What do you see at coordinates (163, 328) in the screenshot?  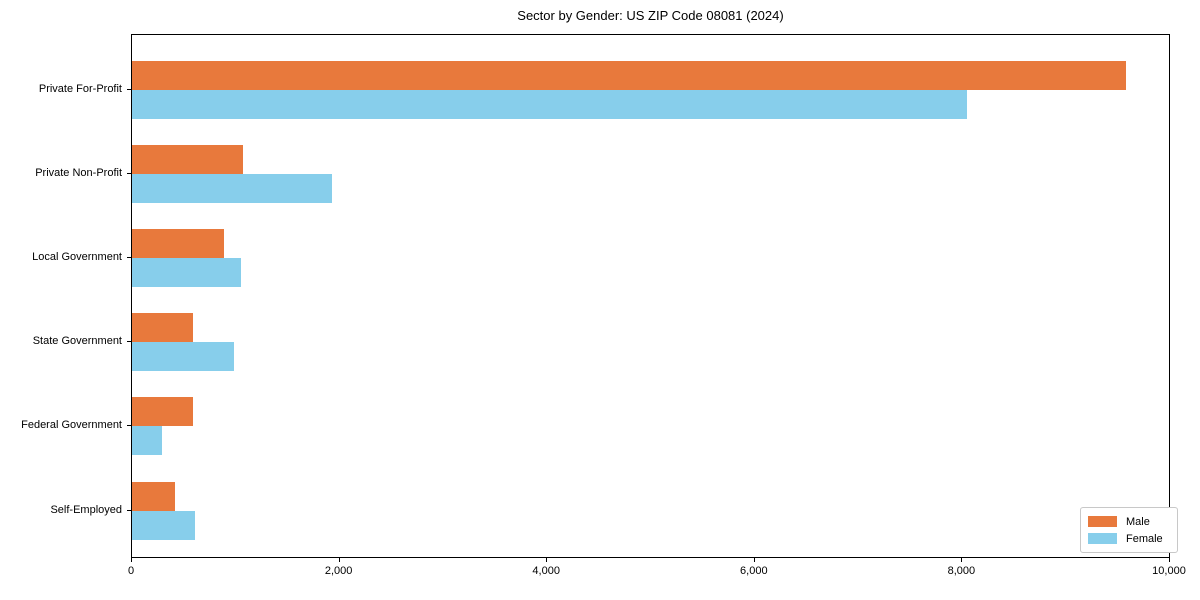 I see `bar-male-state-government` at bounding box center [163, 328].